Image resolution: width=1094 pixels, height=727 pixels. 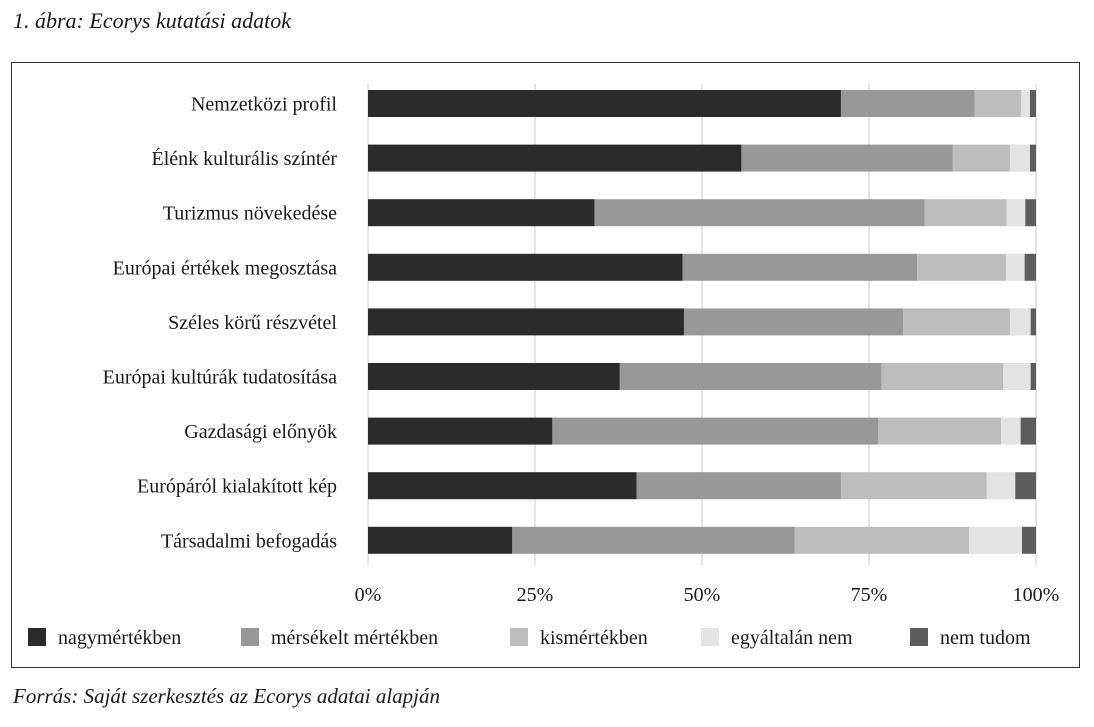 What do you see at coordinates (869, 595) in the screenshot?
I see `x-tick-label: 75%` at bounding box center [869, 595].